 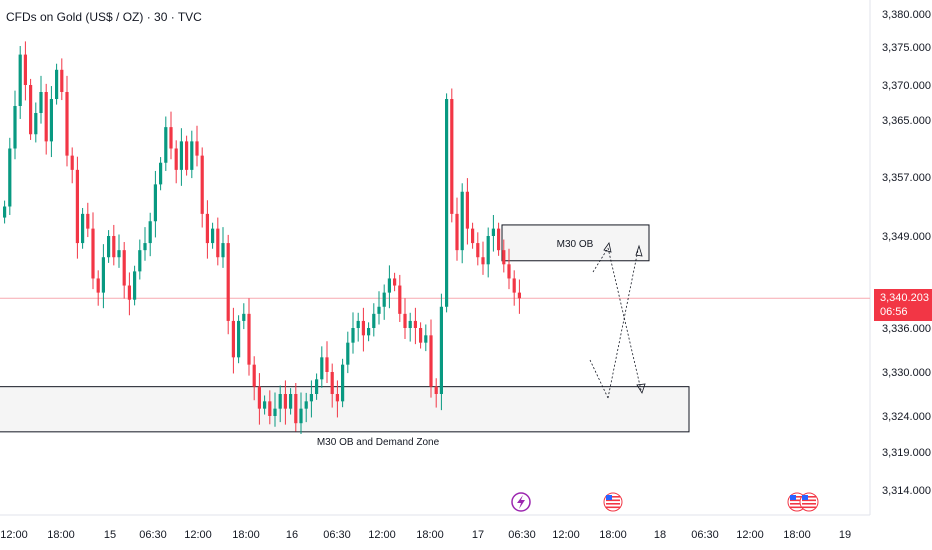 I want to click on demand-zone, so click(x=345, y=409).